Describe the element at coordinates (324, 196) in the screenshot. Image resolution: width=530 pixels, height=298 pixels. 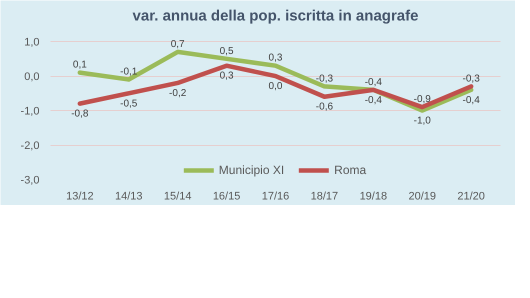
I see `x-tick-label: 18/17` at that location.